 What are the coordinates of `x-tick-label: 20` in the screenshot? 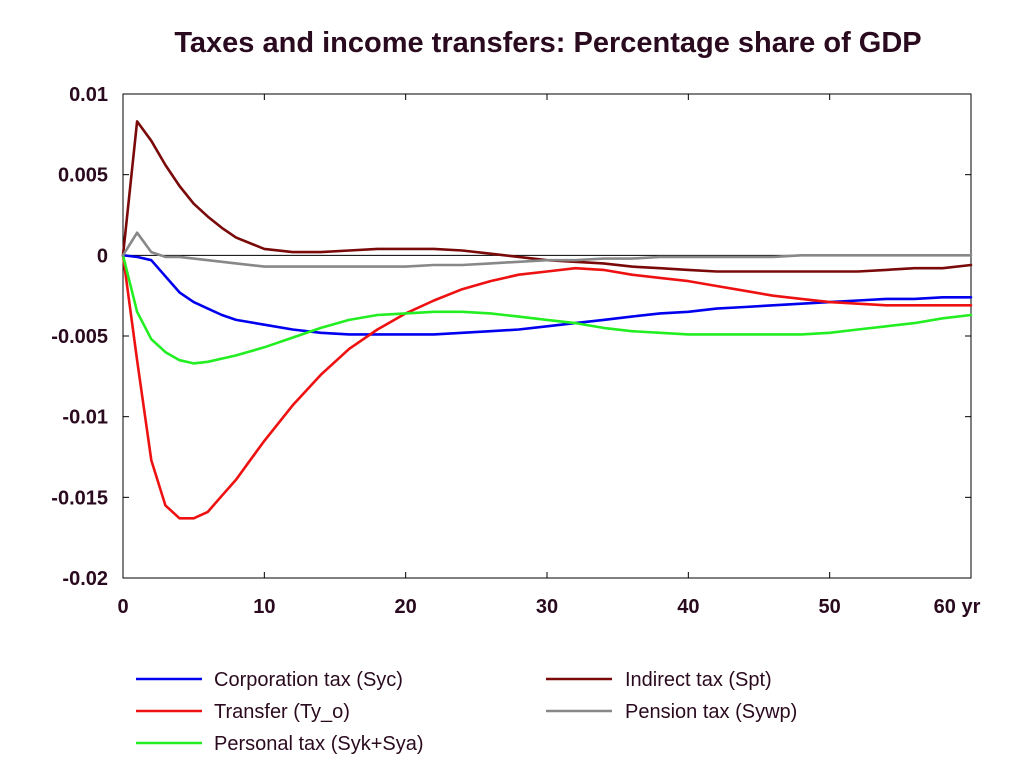 It's located at (406, 607).